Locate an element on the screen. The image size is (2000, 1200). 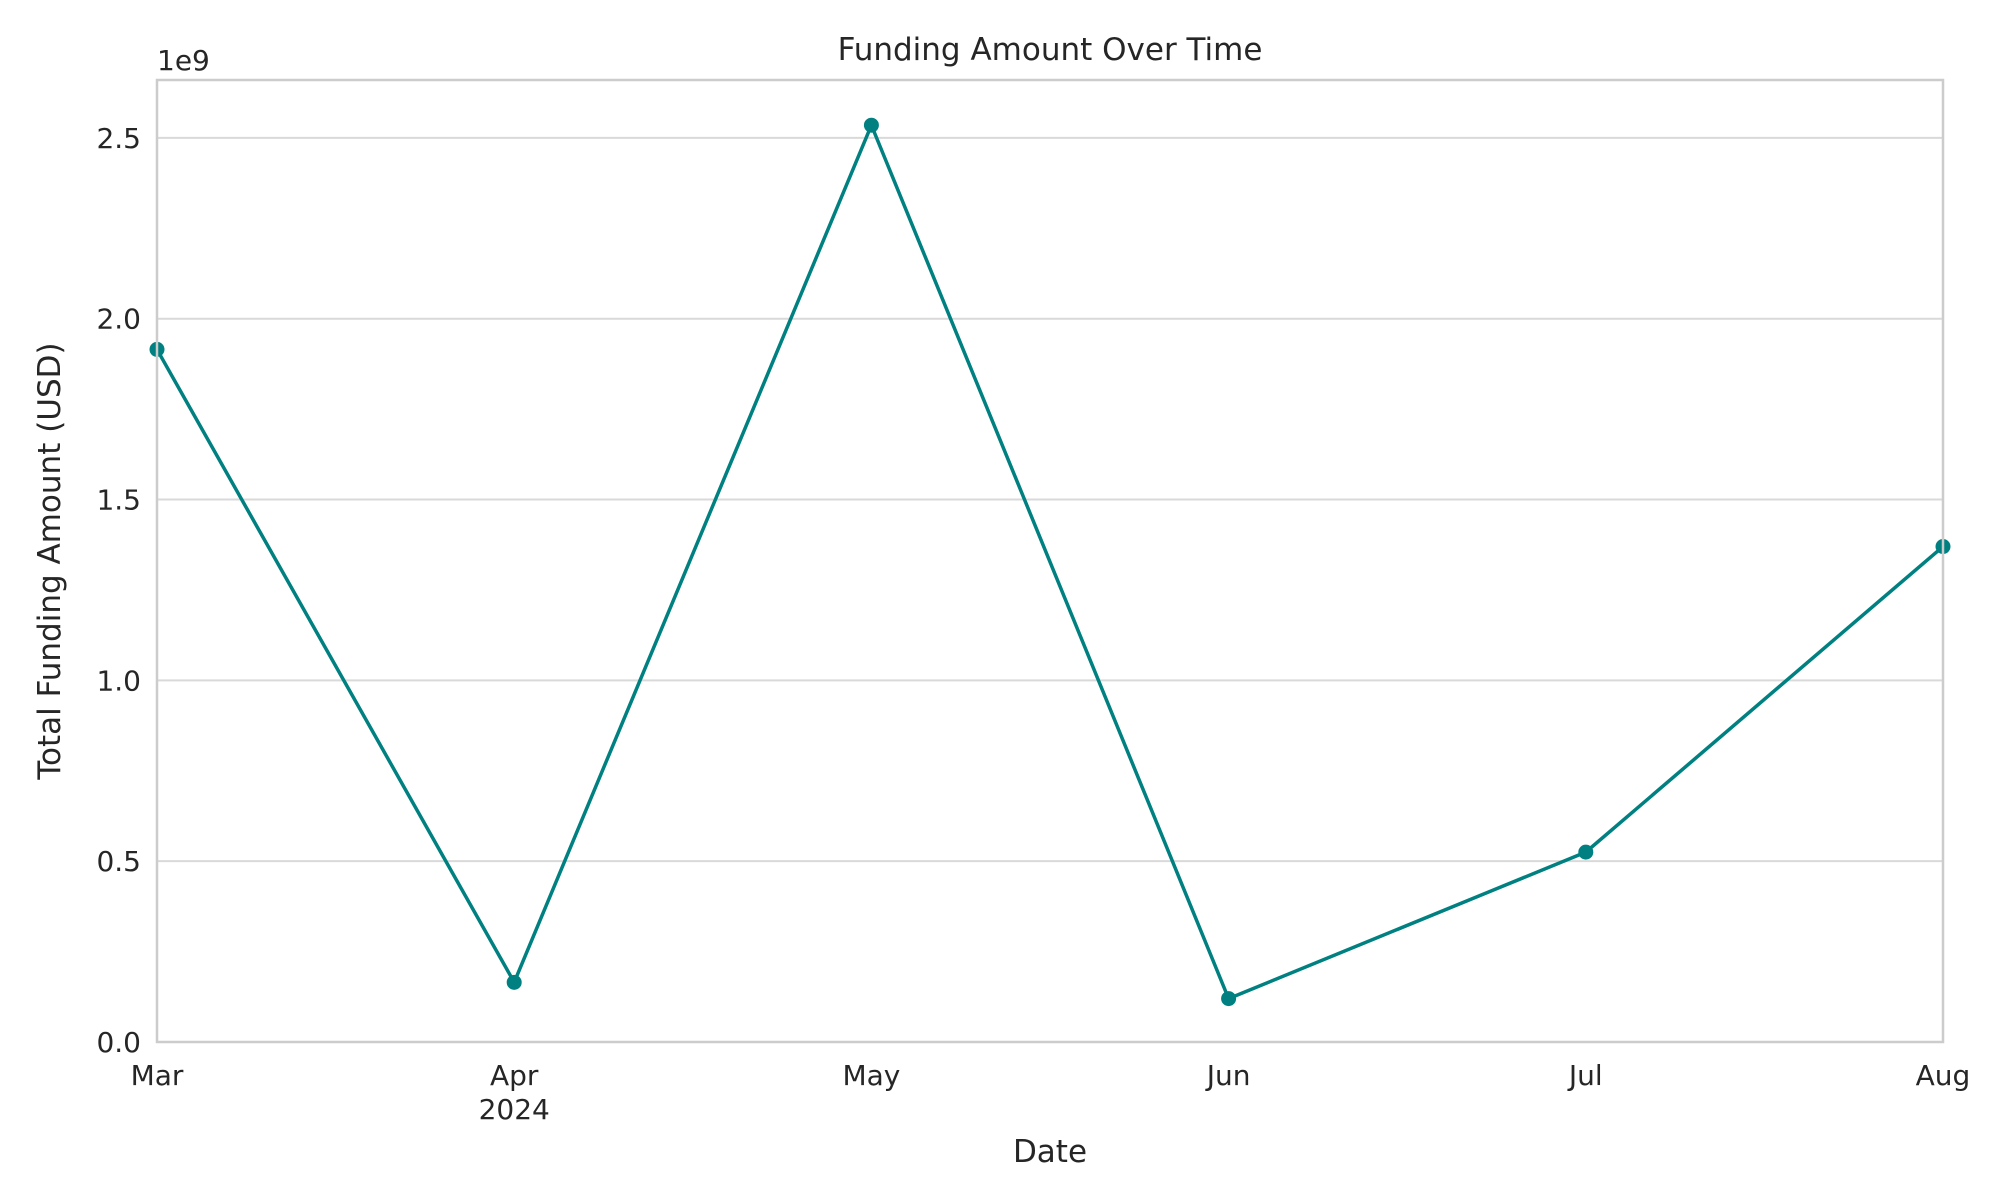
x-axis-title: Date is located at coordinates (1050, 1152).